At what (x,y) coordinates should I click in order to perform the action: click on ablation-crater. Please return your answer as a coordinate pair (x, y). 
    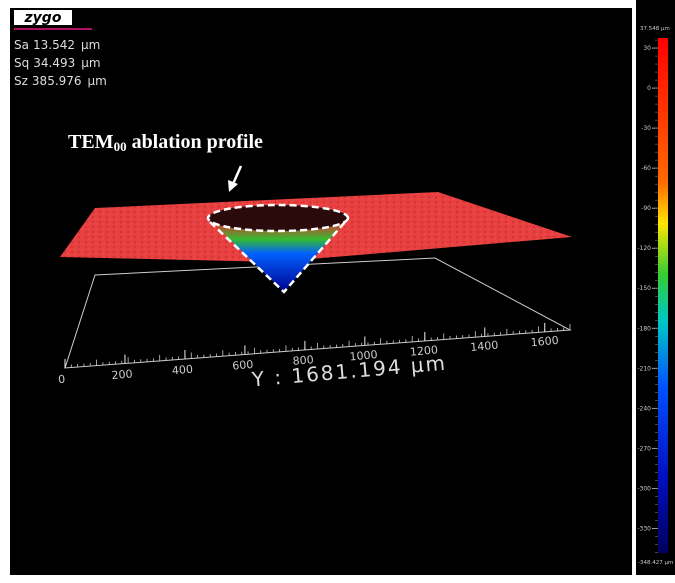
    Looking at the image, I should click on (278, 257).